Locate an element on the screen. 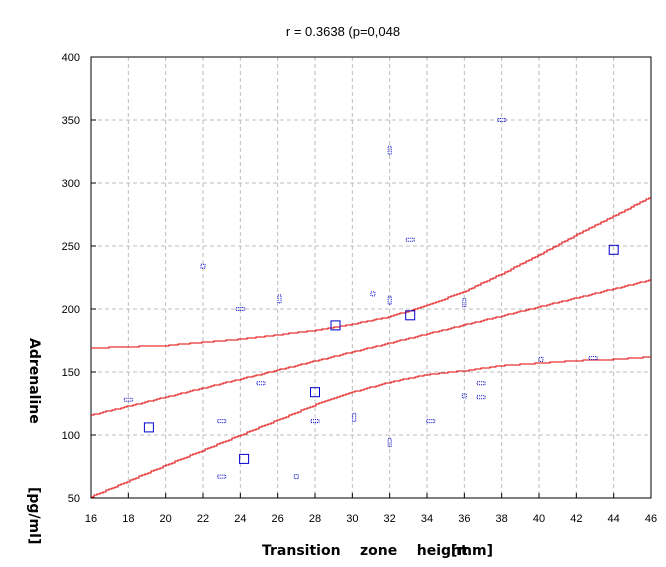  x-axis-ticks: 16 18 20 22 24 26 28 30 32 34 36 38 40 42 44 46 is located at coordinates (371, 509).